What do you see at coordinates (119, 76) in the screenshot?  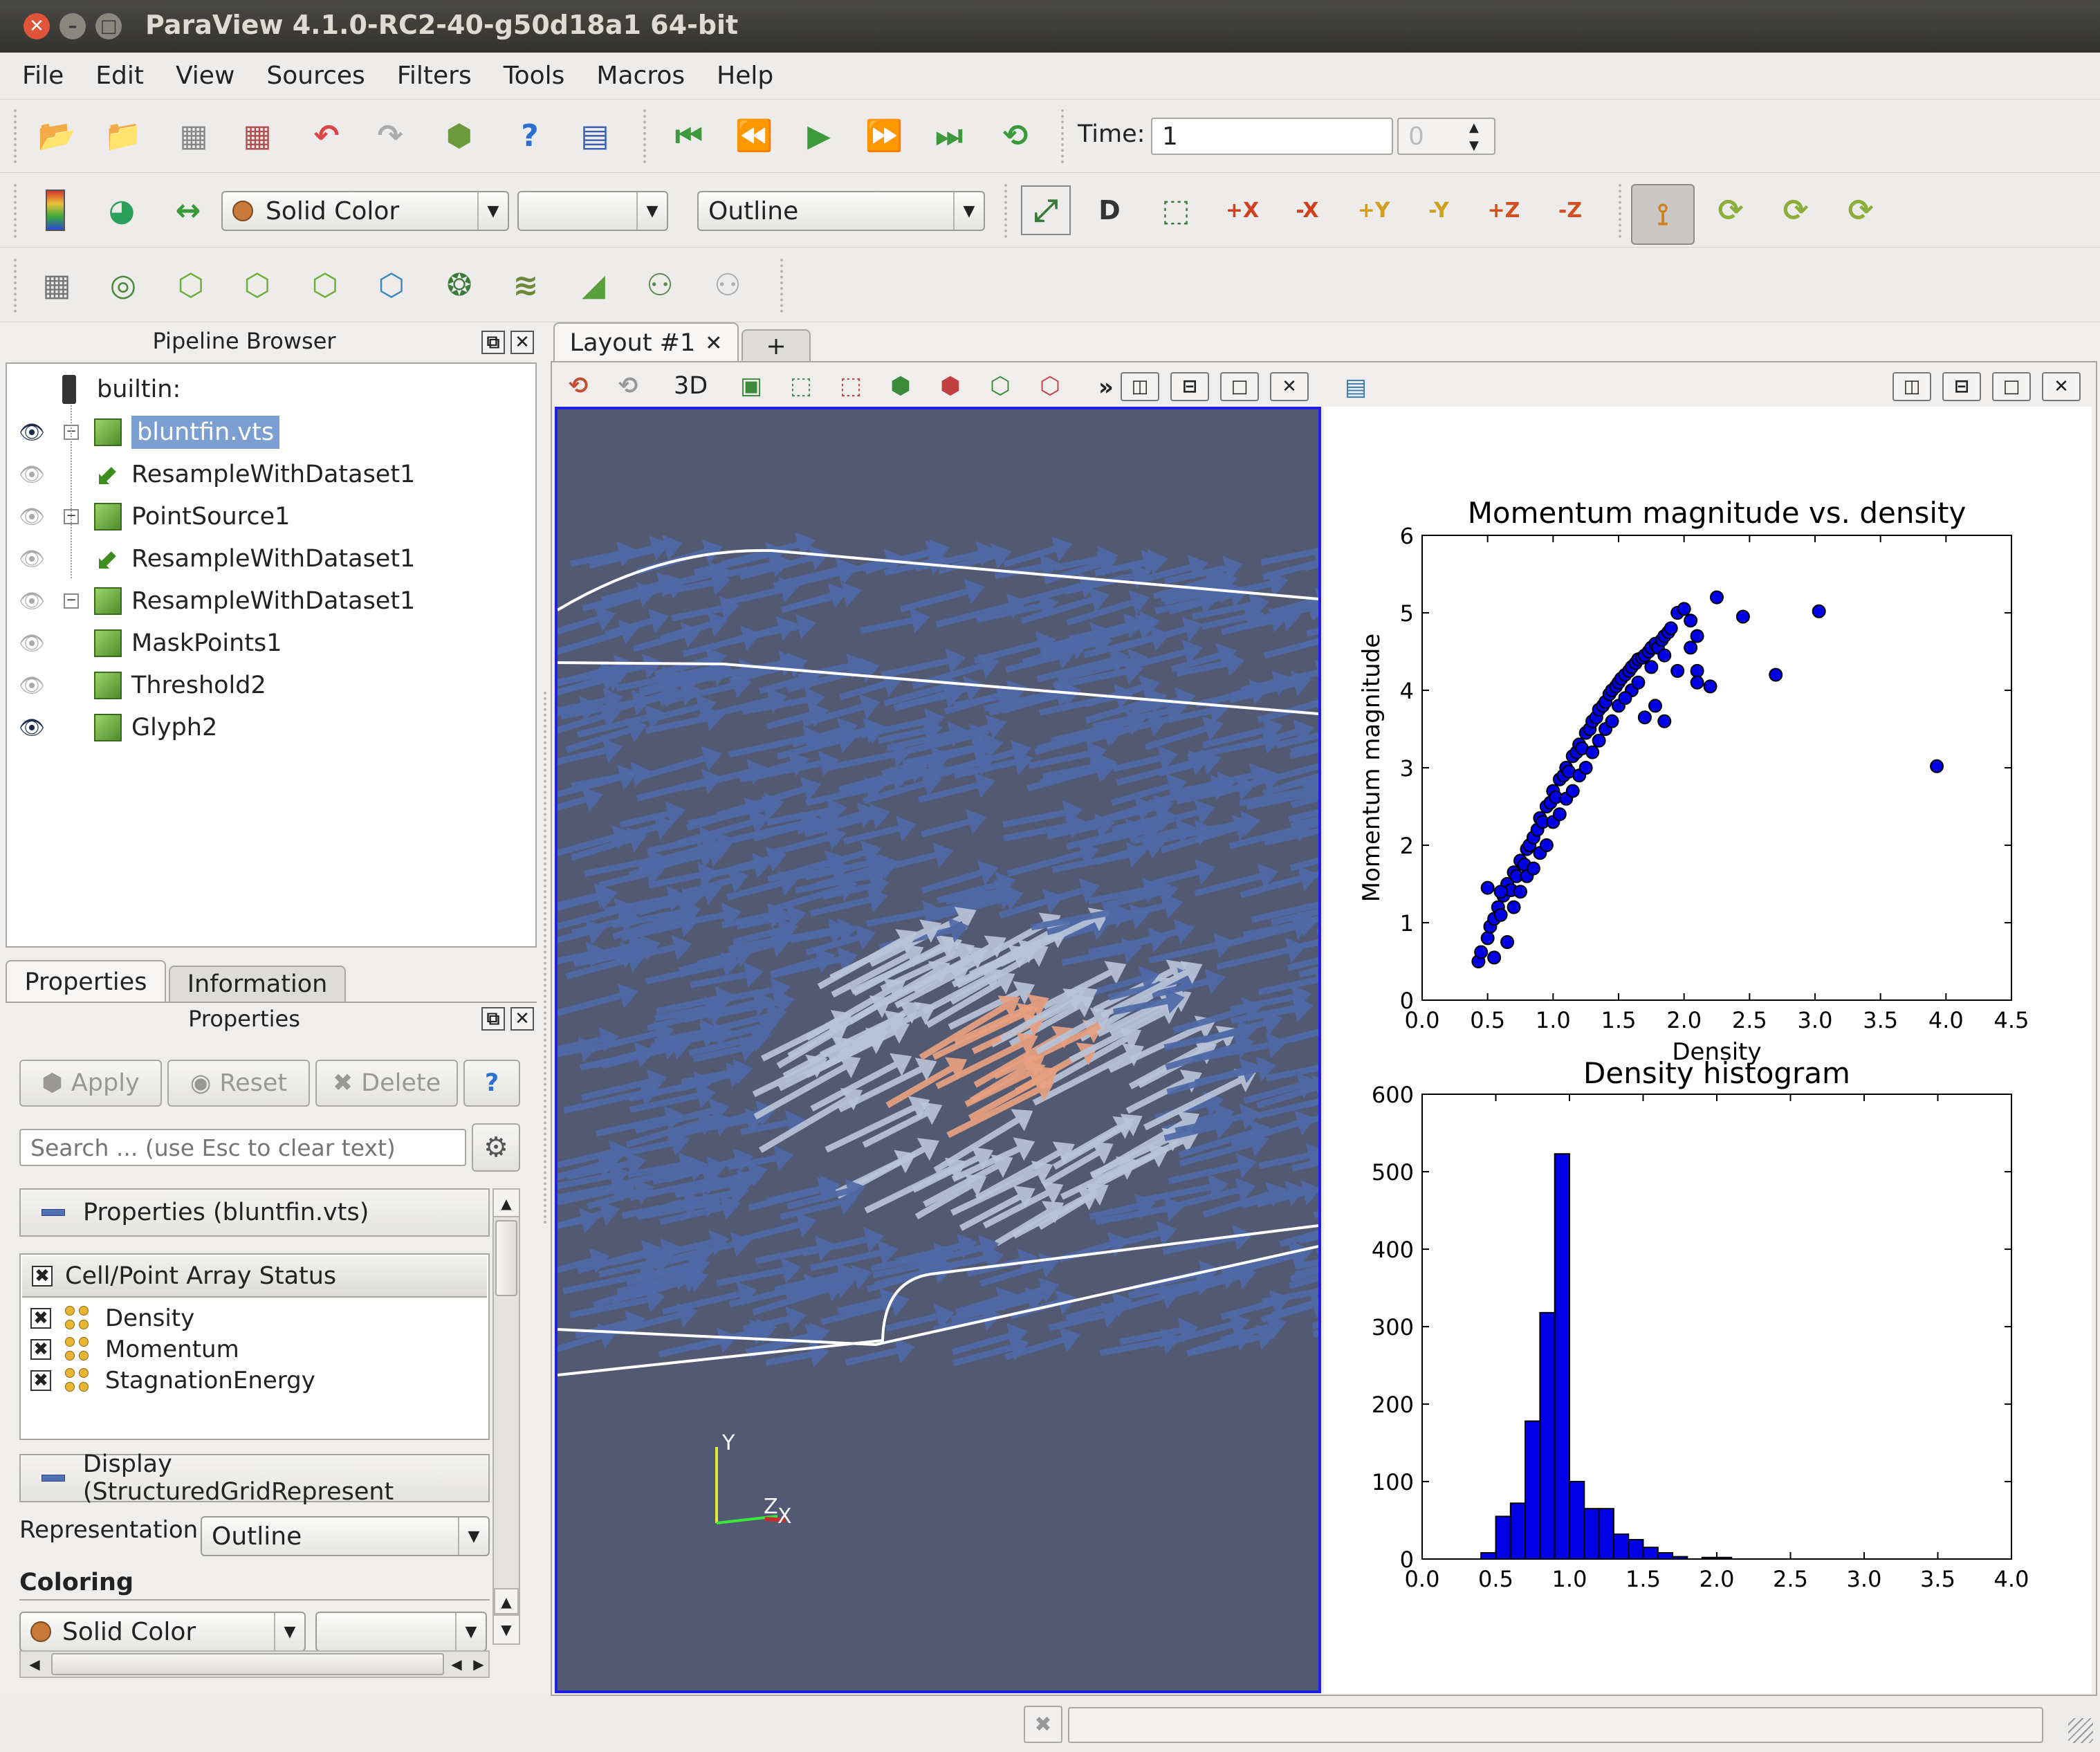 I see `menu-edit: Edit` at bounding box center [119, 76].